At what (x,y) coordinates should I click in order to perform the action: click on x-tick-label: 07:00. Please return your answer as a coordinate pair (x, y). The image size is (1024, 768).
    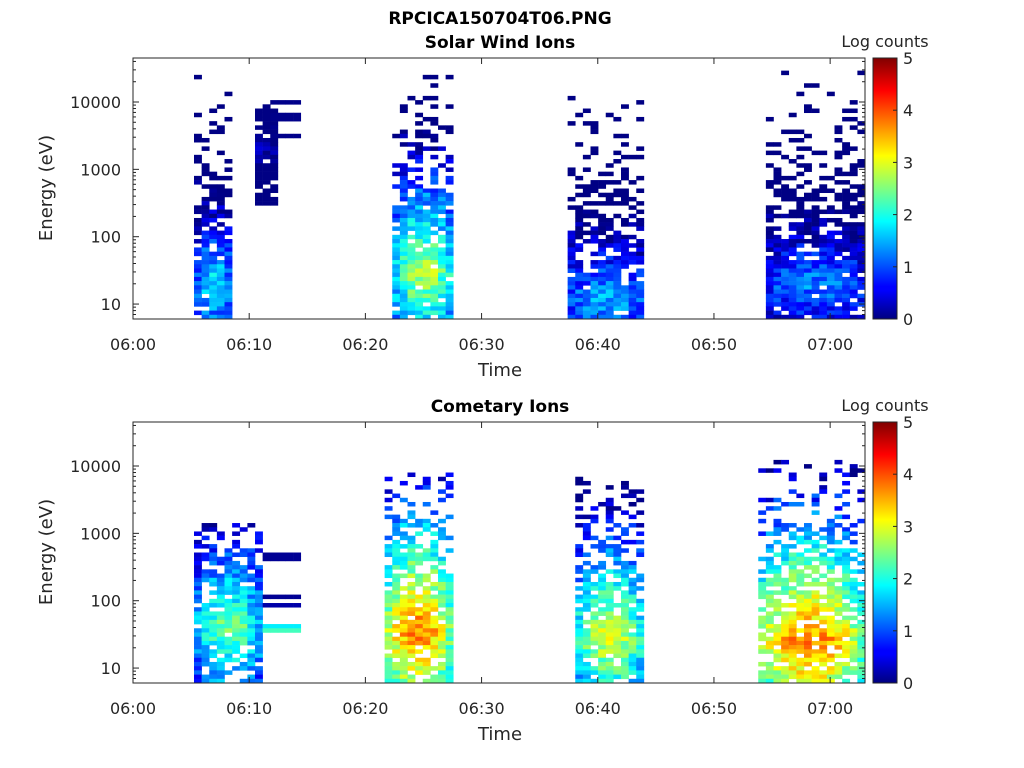
    Looking at the image, I should click on (830, 344).